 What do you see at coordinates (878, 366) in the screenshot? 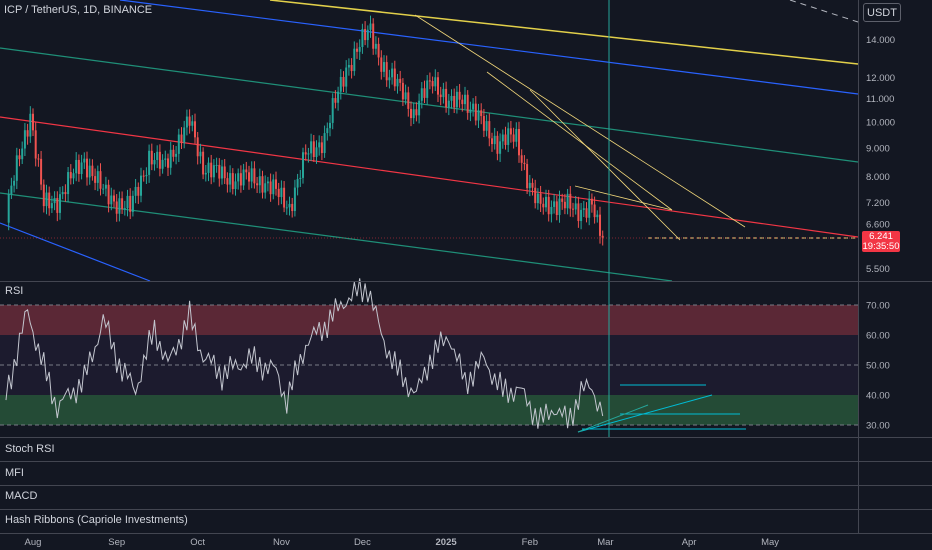
I see `rsi-tick-label: 50.00` at bounding box center [878, 366].